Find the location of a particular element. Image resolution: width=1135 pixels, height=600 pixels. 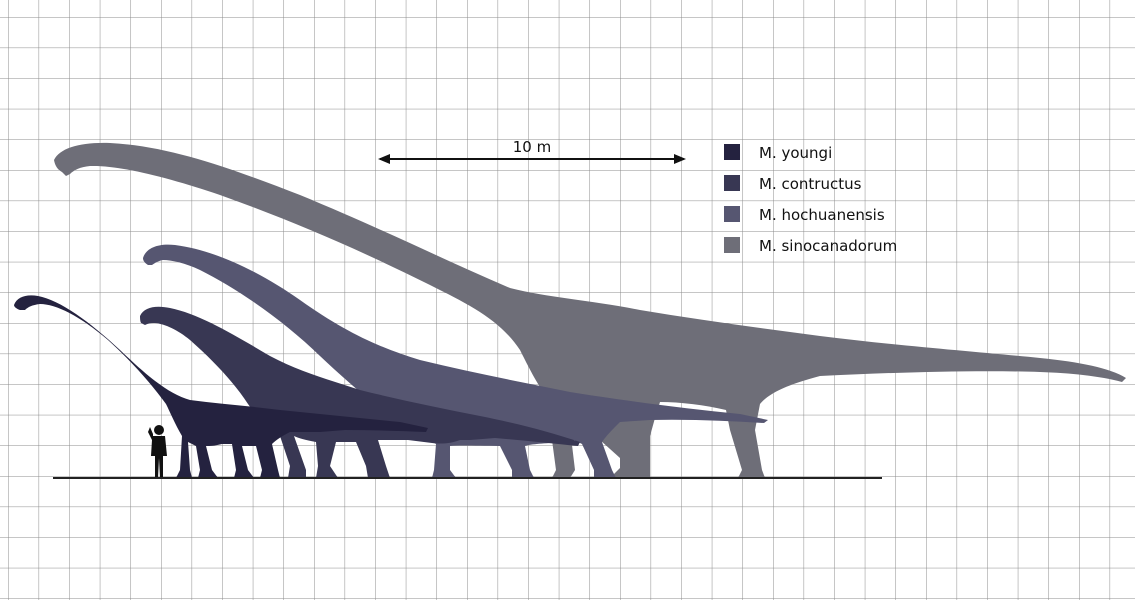

legend-item: M. youngi is located at coordinates (778, 153).